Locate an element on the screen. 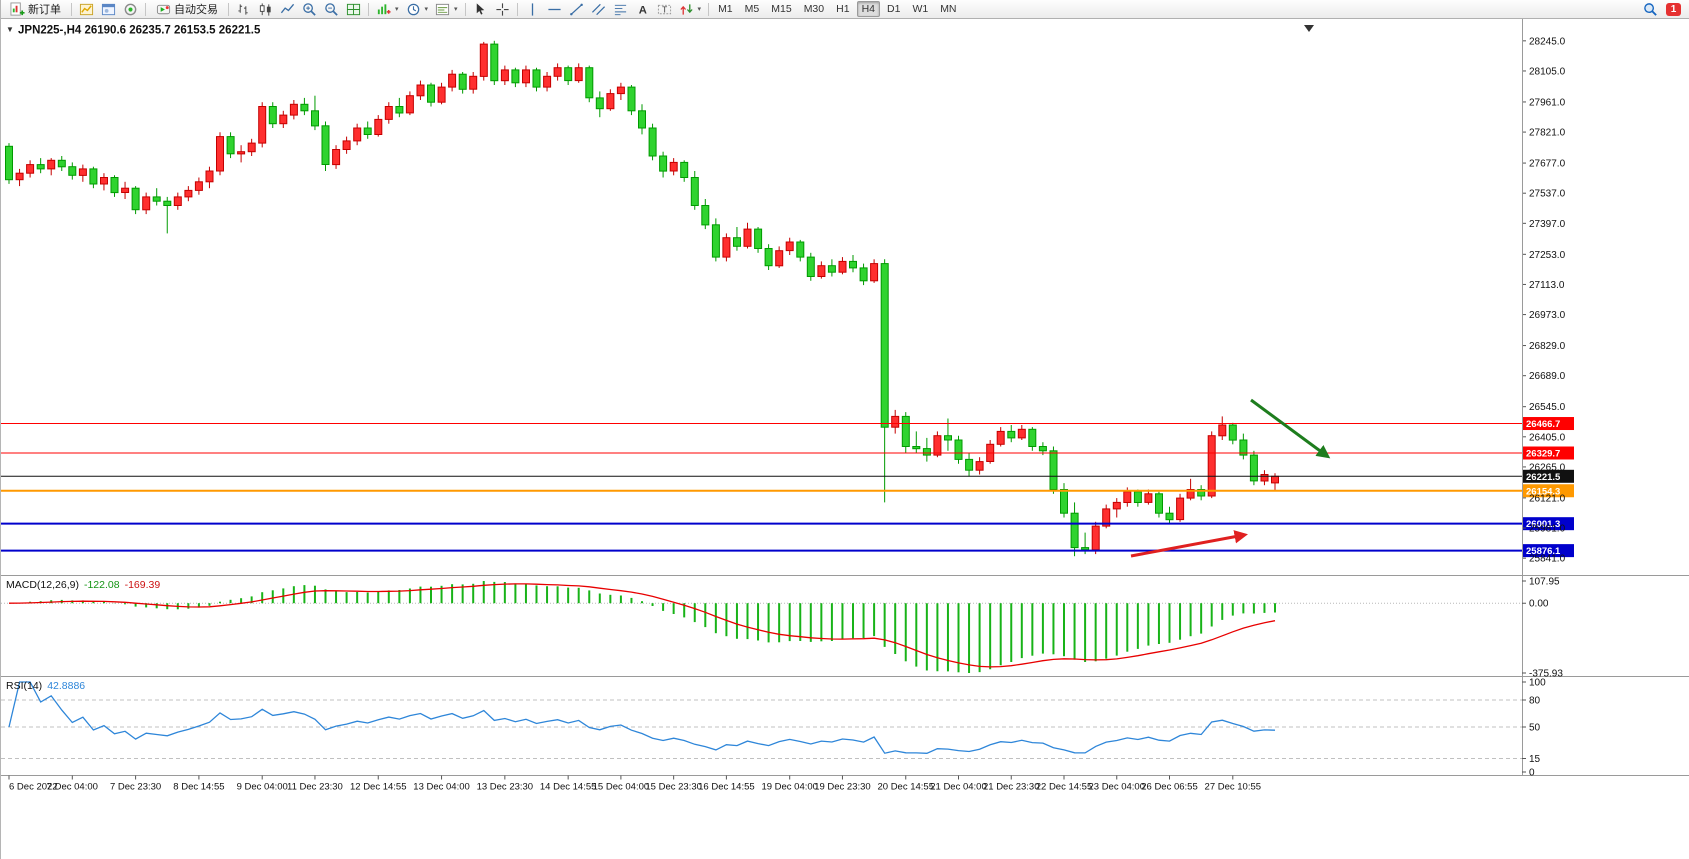  zoom-in-button is located at coordinates (309, 9).